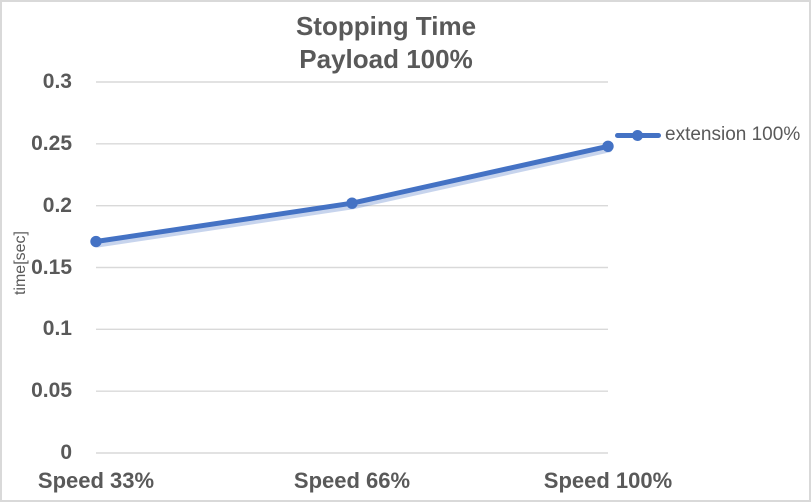 The width and height of the screenshot is (811, 502). I want to click on legend-series-label: extension 100%, so click(733, 134).